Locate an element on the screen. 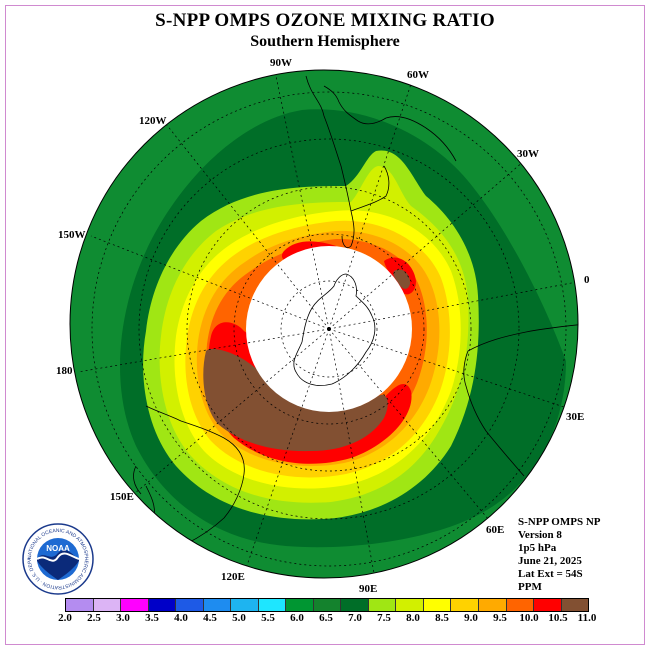 The image size is (648, 650). africa-coast is located at coordinates (520, 400).